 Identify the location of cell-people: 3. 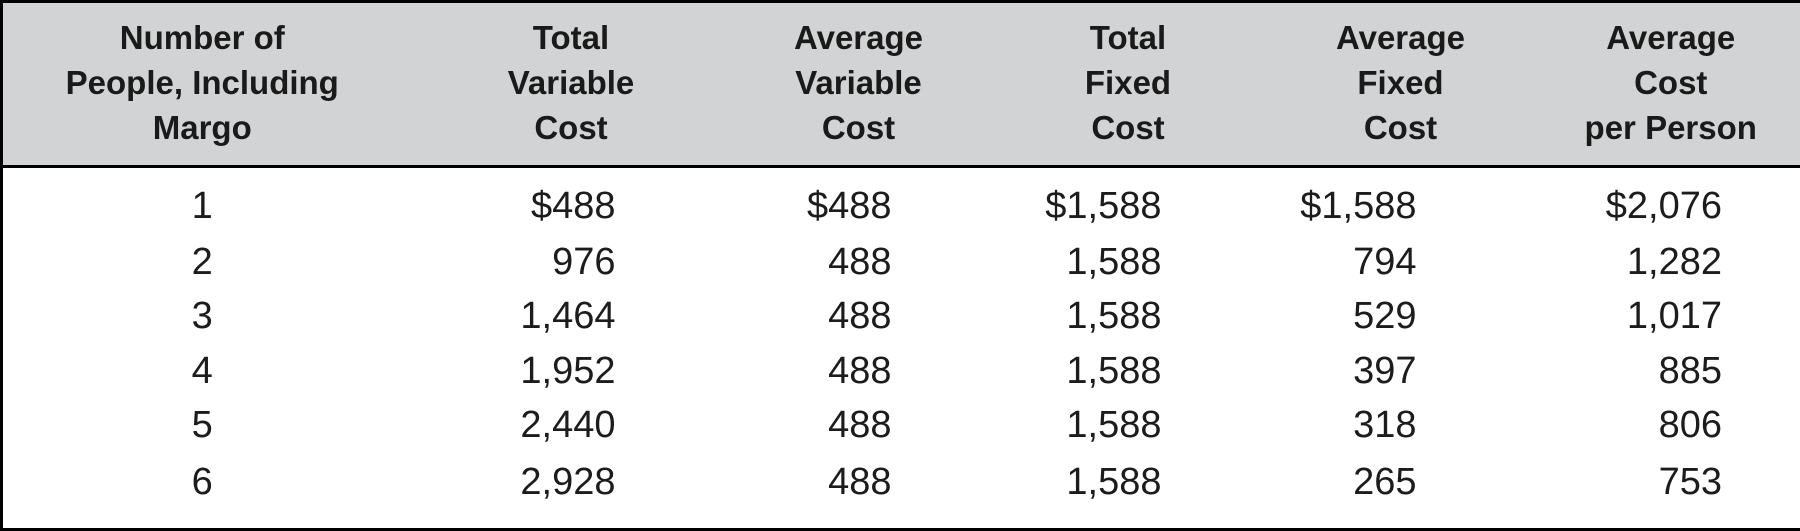
(202, 316).